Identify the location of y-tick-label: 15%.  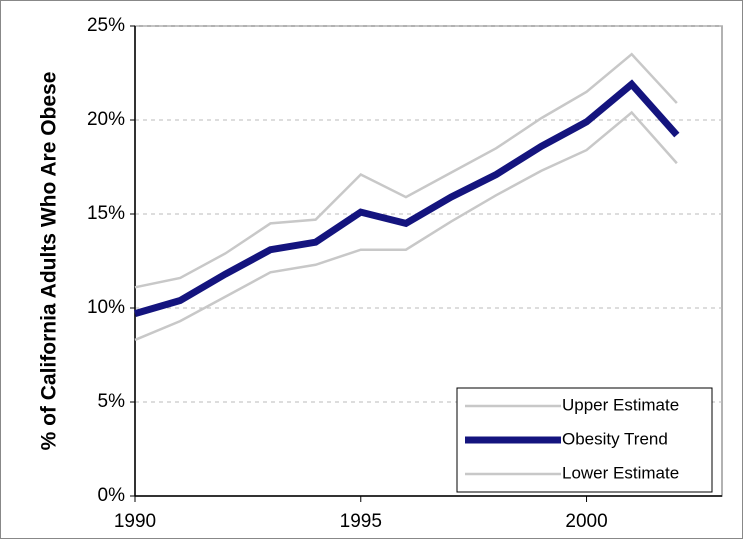
(106, 213).